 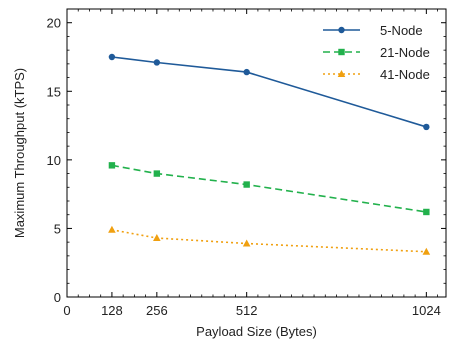 I want to click on series-line-5-node, so click(x=269, y=92).